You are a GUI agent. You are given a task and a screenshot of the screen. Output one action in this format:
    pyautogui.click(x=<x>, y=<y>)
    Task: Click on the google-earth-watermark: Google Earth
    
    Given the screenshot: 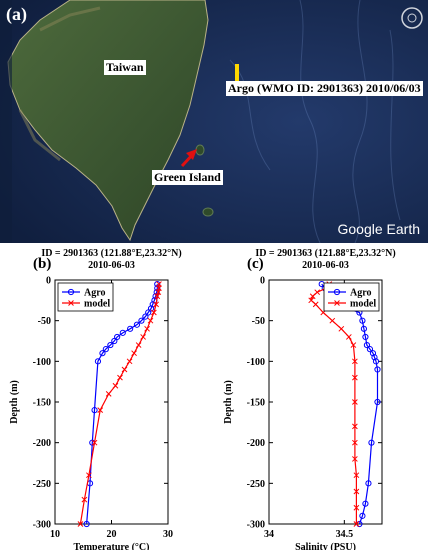 What is the action you would take?
    pyautogui.click(x=379, y=229)
    